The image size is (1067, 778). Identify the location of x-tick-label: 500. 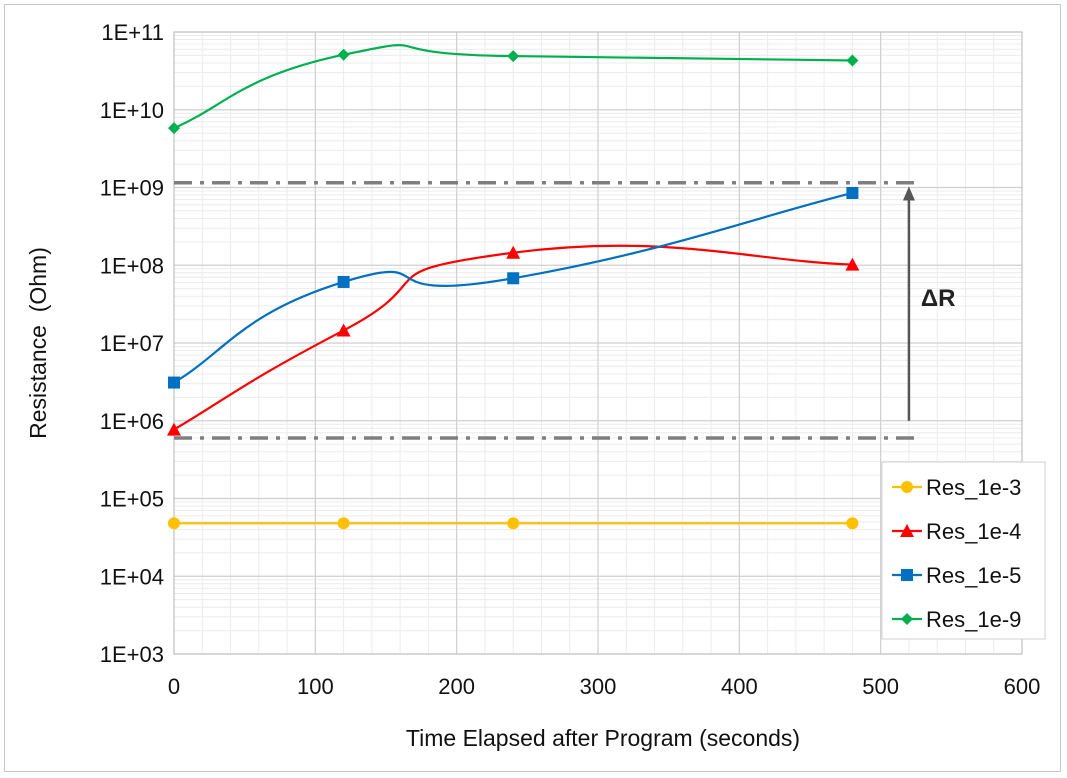
(880, 686).